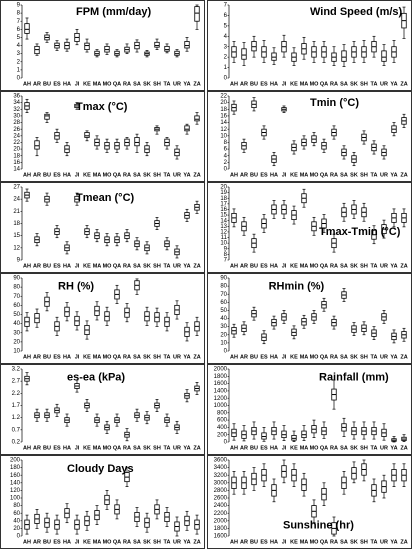 The width and height of the screenshot is (412, 550). What do you see at coordinates (221, 406) in the screenshot?
I see `y-tick-label: 1000` at bounding box center [221, 406].